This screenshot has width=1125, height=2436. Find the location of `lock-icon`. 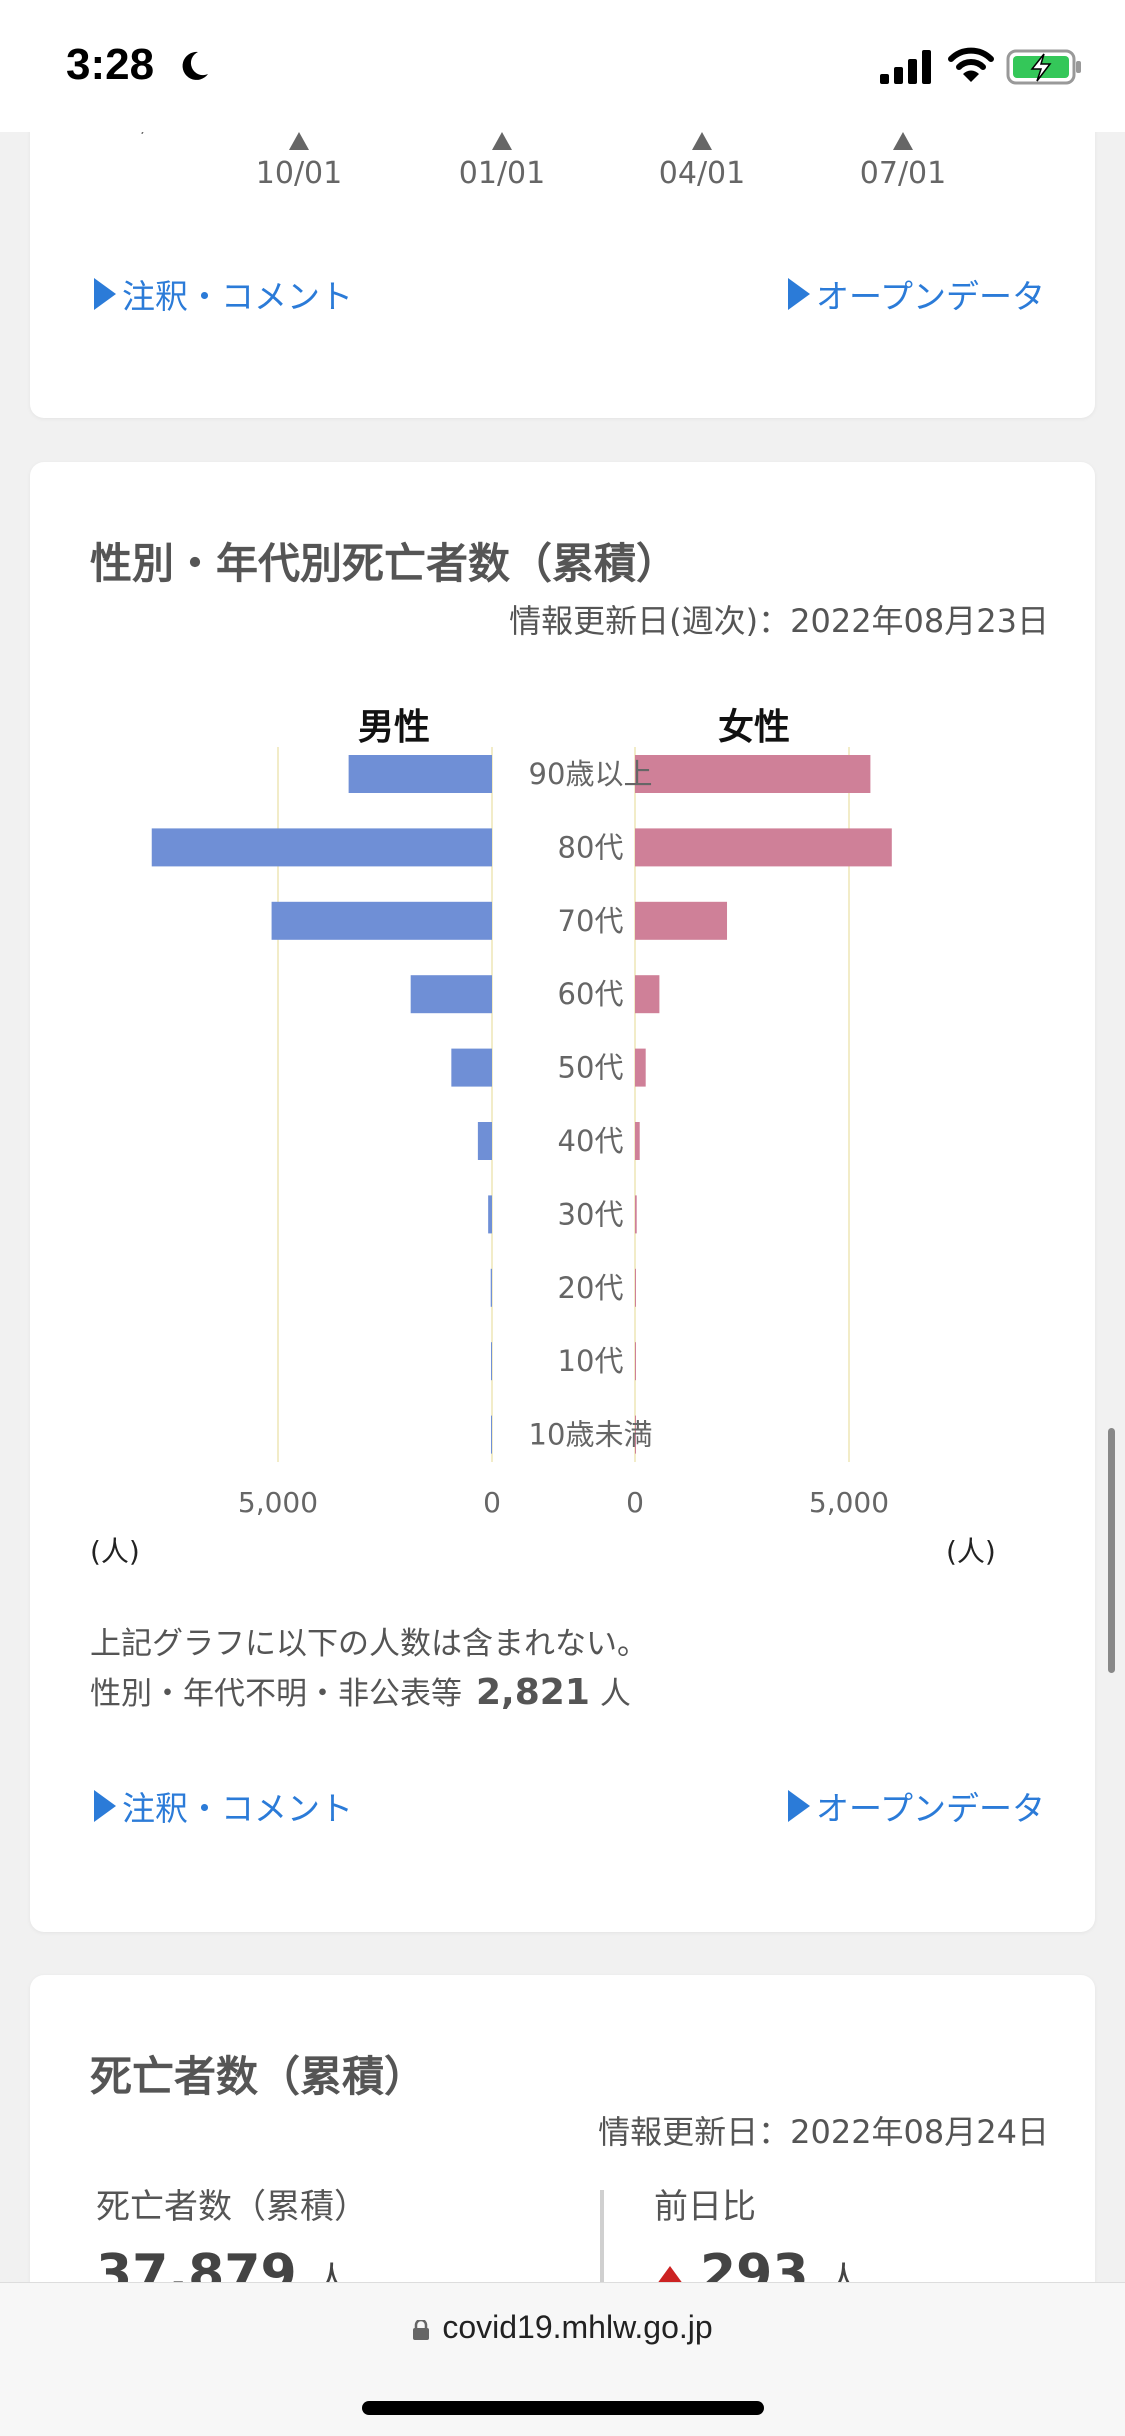

lock-icon is located at coordinates (421, 2329).